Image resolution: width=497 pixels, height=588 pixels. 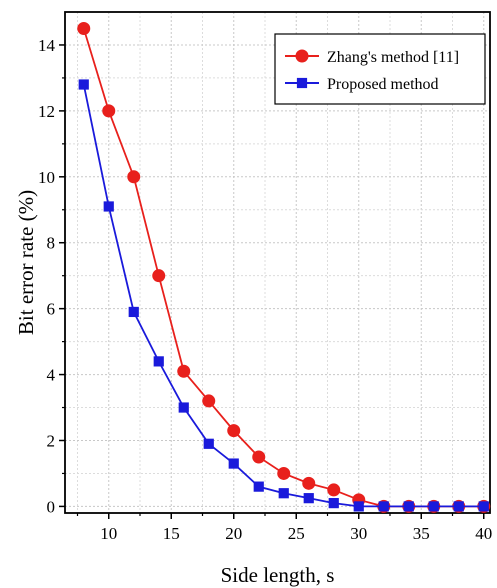 I want to click on x-tick-label: 40, so click(x=483, y=533).